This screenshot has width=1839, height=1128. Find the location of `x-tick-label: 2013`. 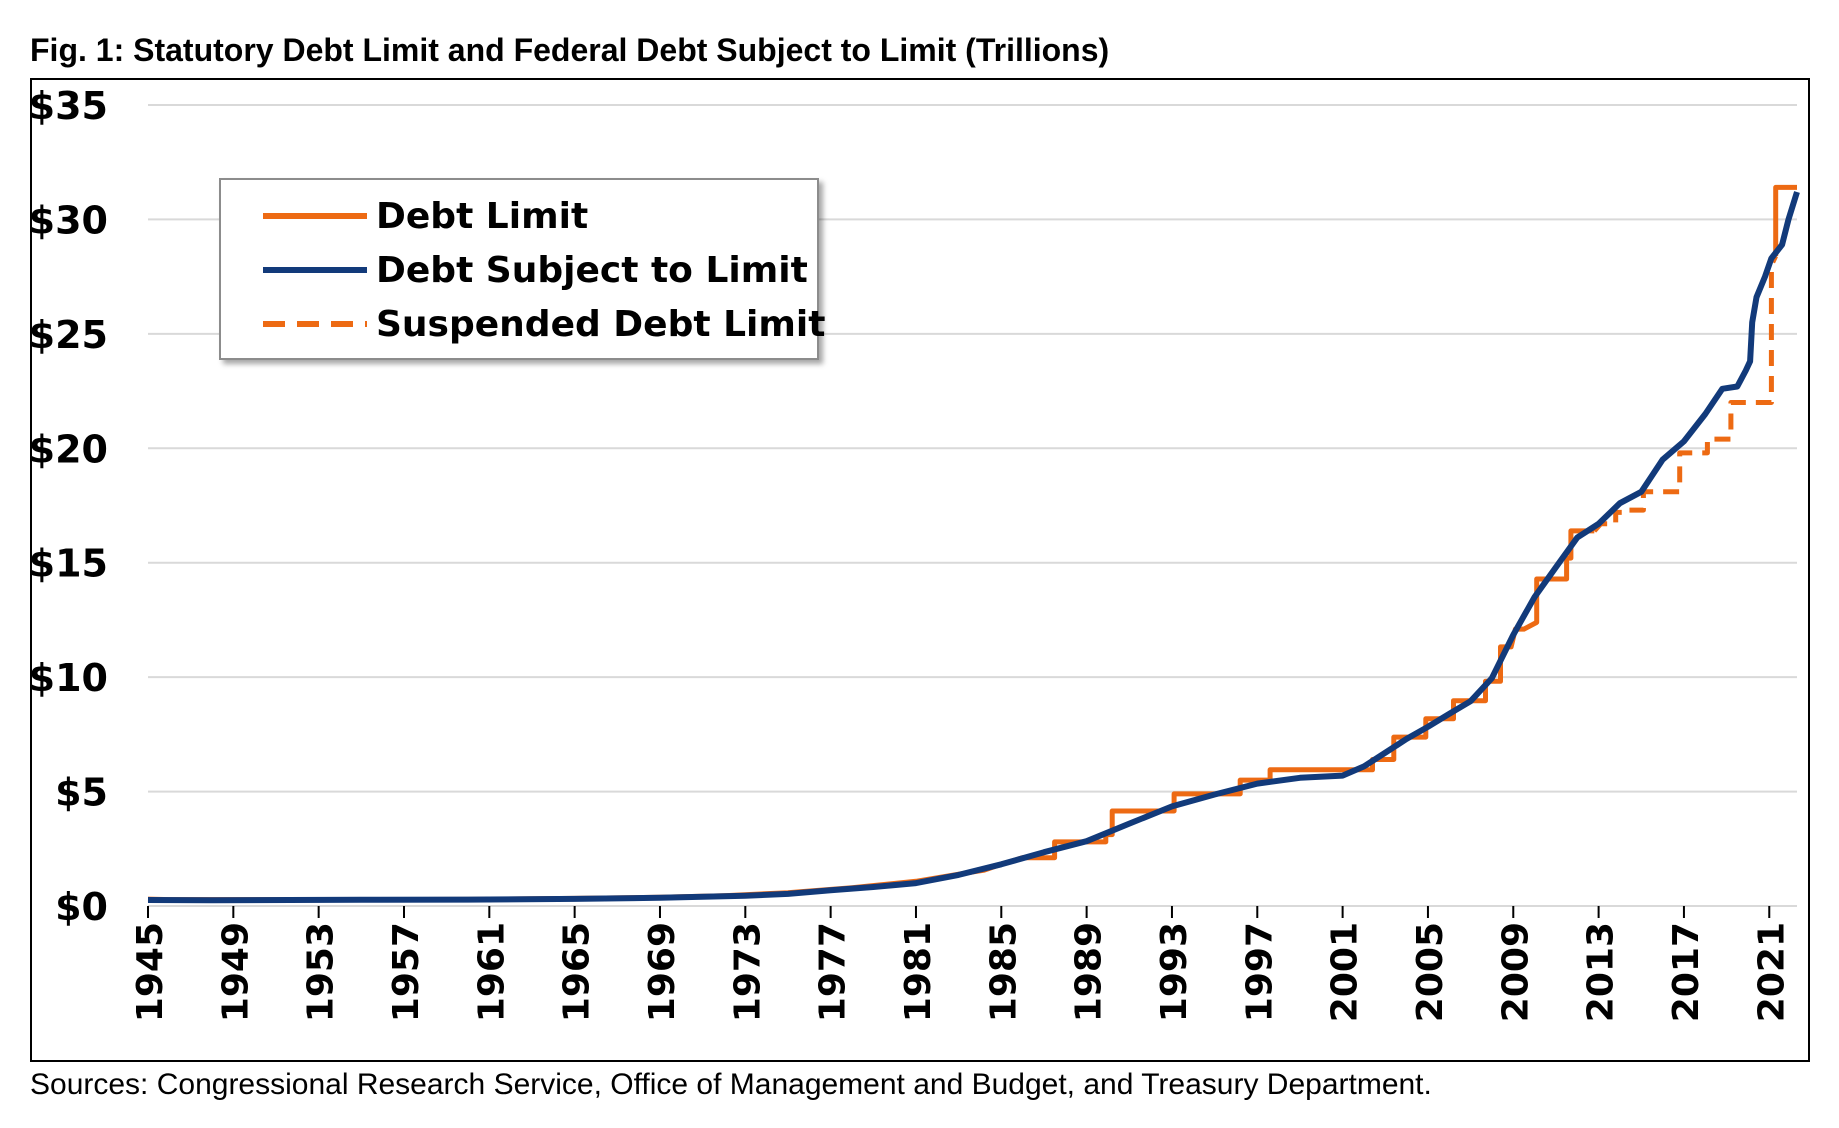

x-tick-label: 2013 is located at coordinates (1601, 972).